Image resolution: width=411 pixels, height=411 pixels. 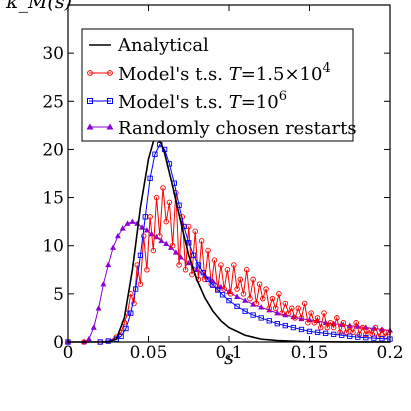 What do you see at coordinates (53, 102) in the screenshot?
I see `y-tick-label: 25` at bounding box center [53, 102].